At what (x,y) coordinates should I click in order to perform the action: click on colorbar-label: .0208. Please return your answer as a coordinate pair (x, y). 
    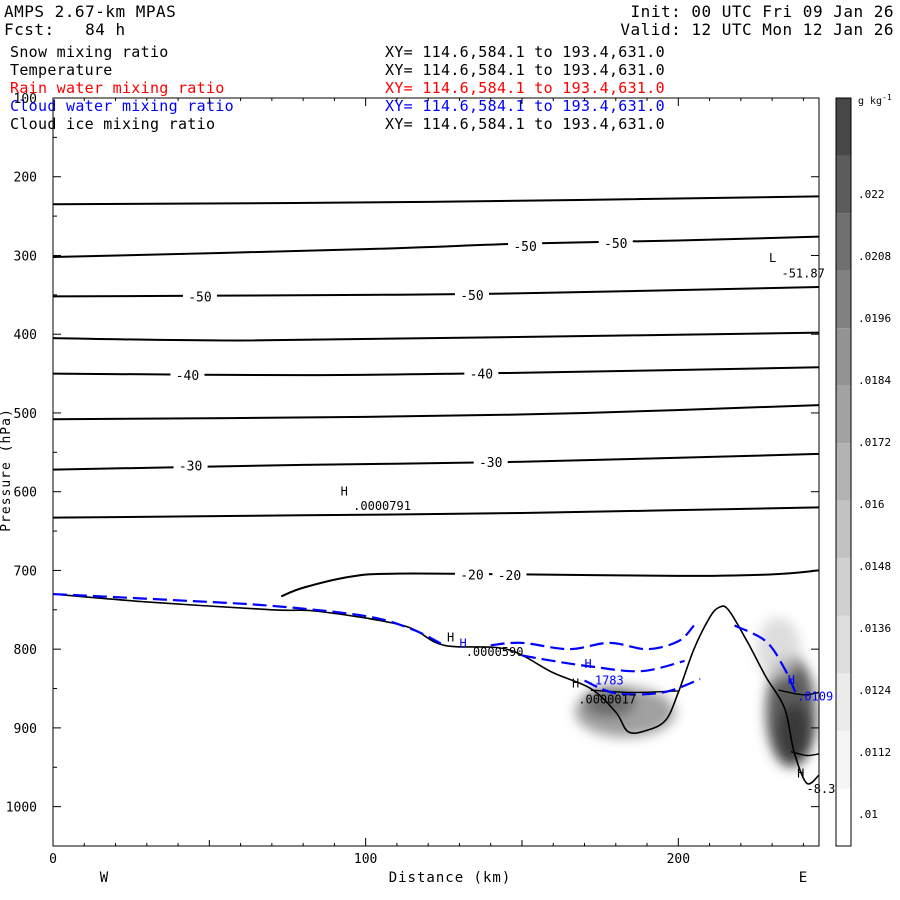
    Looking at the image, I should click on (874, 256).